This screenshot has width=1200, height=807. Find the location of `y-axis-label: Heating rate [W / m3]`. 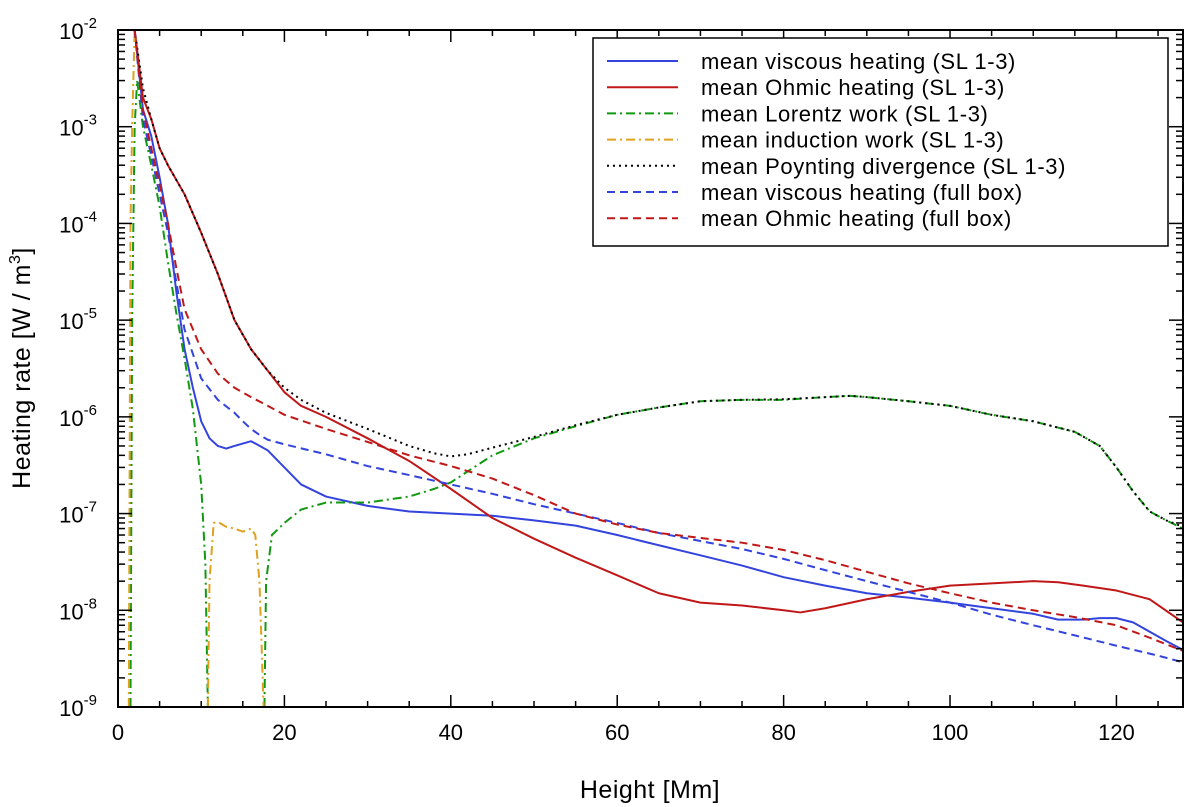

y-axis-label: Heating rate [W / m3] is located at coordinates (21, 368).